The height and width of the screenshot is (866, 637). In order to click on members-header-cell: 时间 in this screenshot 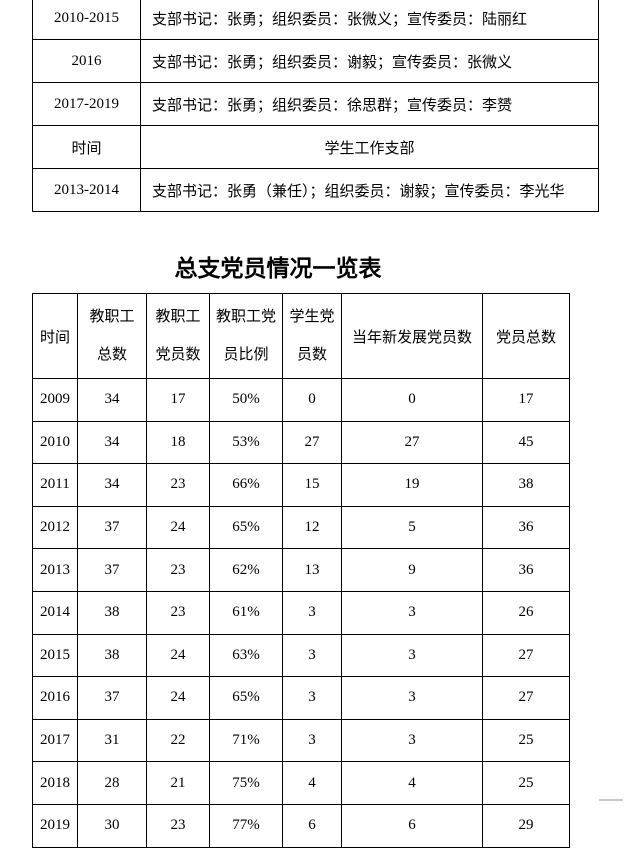, I will do `click(55, 336)`.